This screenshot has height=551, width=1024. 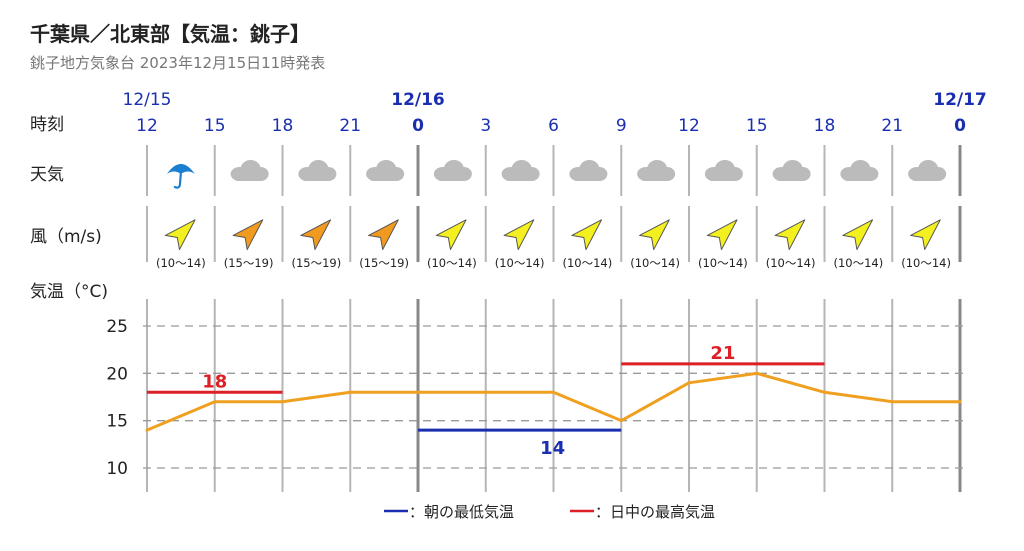 What do you see at coordinates (960, 100) in the screenshot?
I see `date-label: 12/17` at bounding box center [960, 100].